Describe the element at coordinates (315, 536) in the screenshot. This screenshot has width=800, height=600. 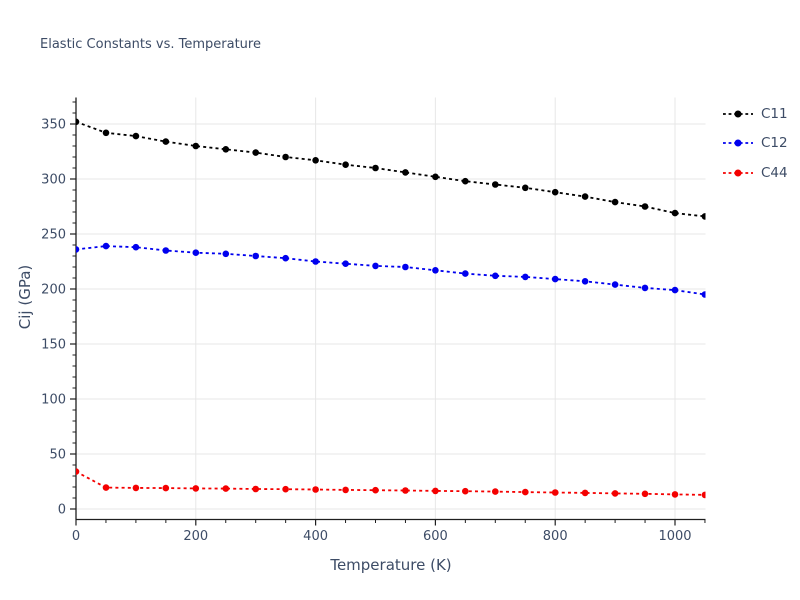
I see `x-tick-label: 400` at that location.